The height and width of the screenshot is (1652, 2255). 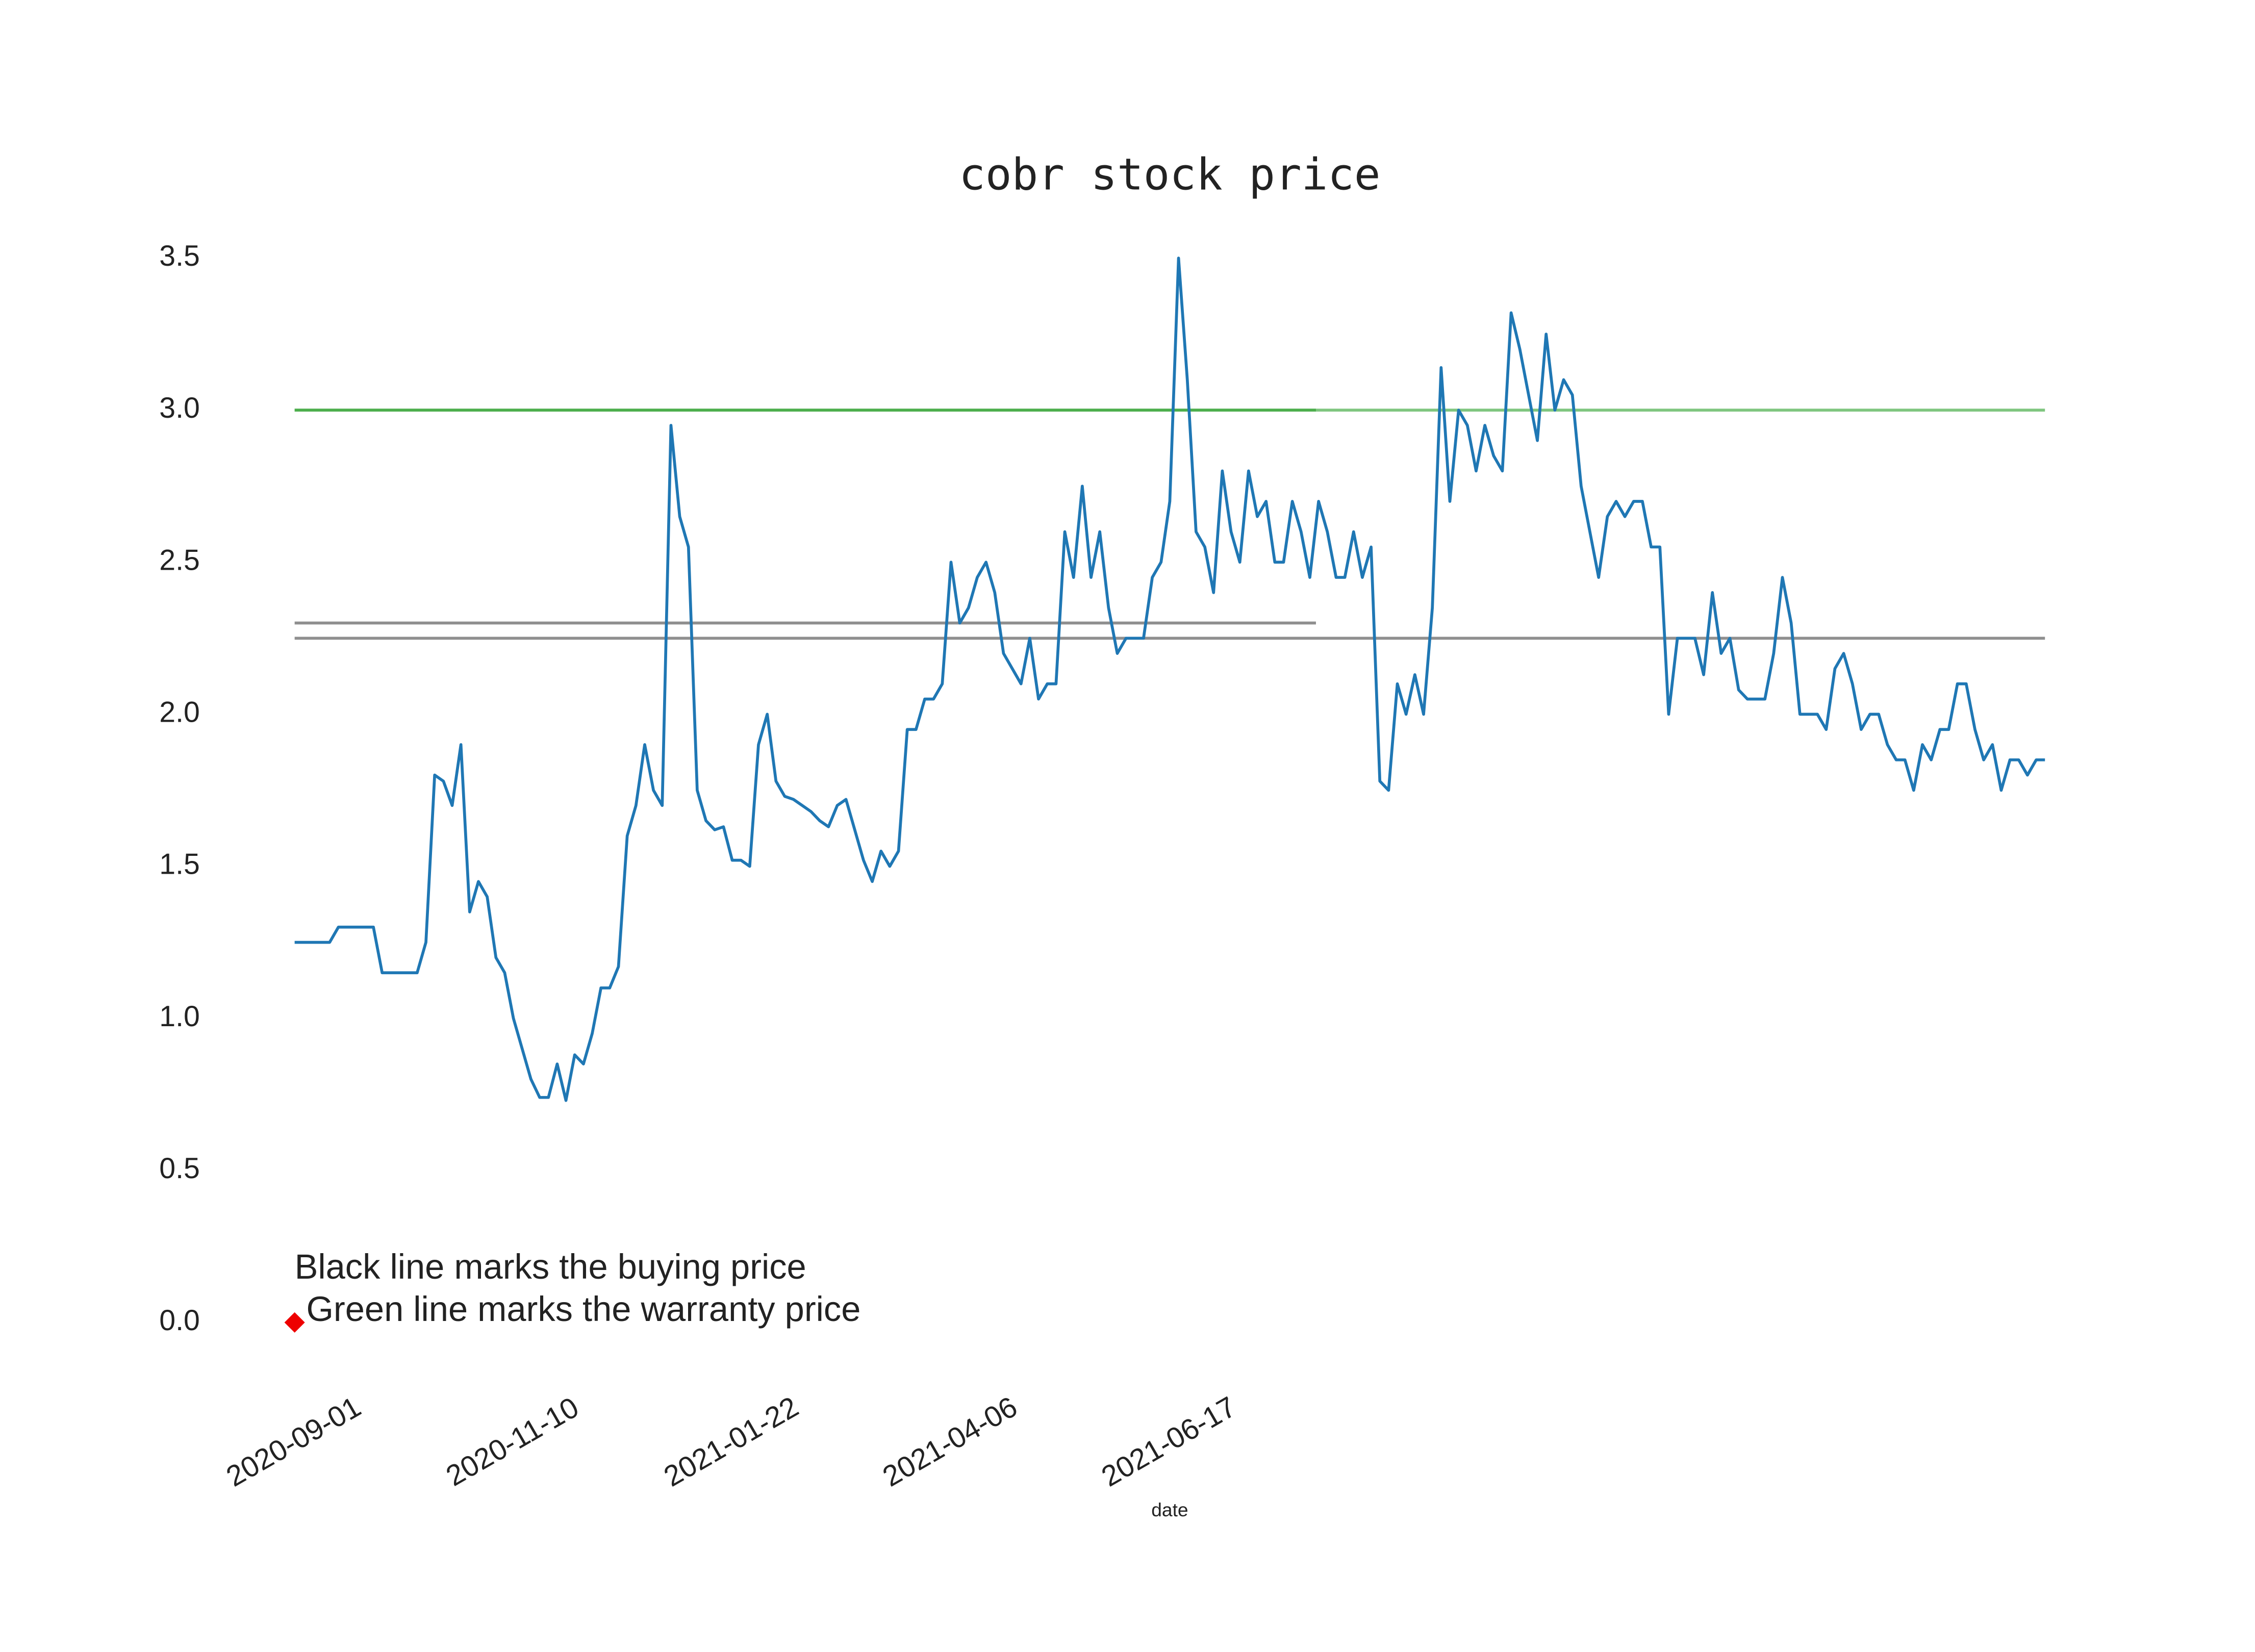 What do you see at coordinates (179, 864) in the screenshot?
I see `y-tick-label: 1.5` at bounding box center [179, 864].